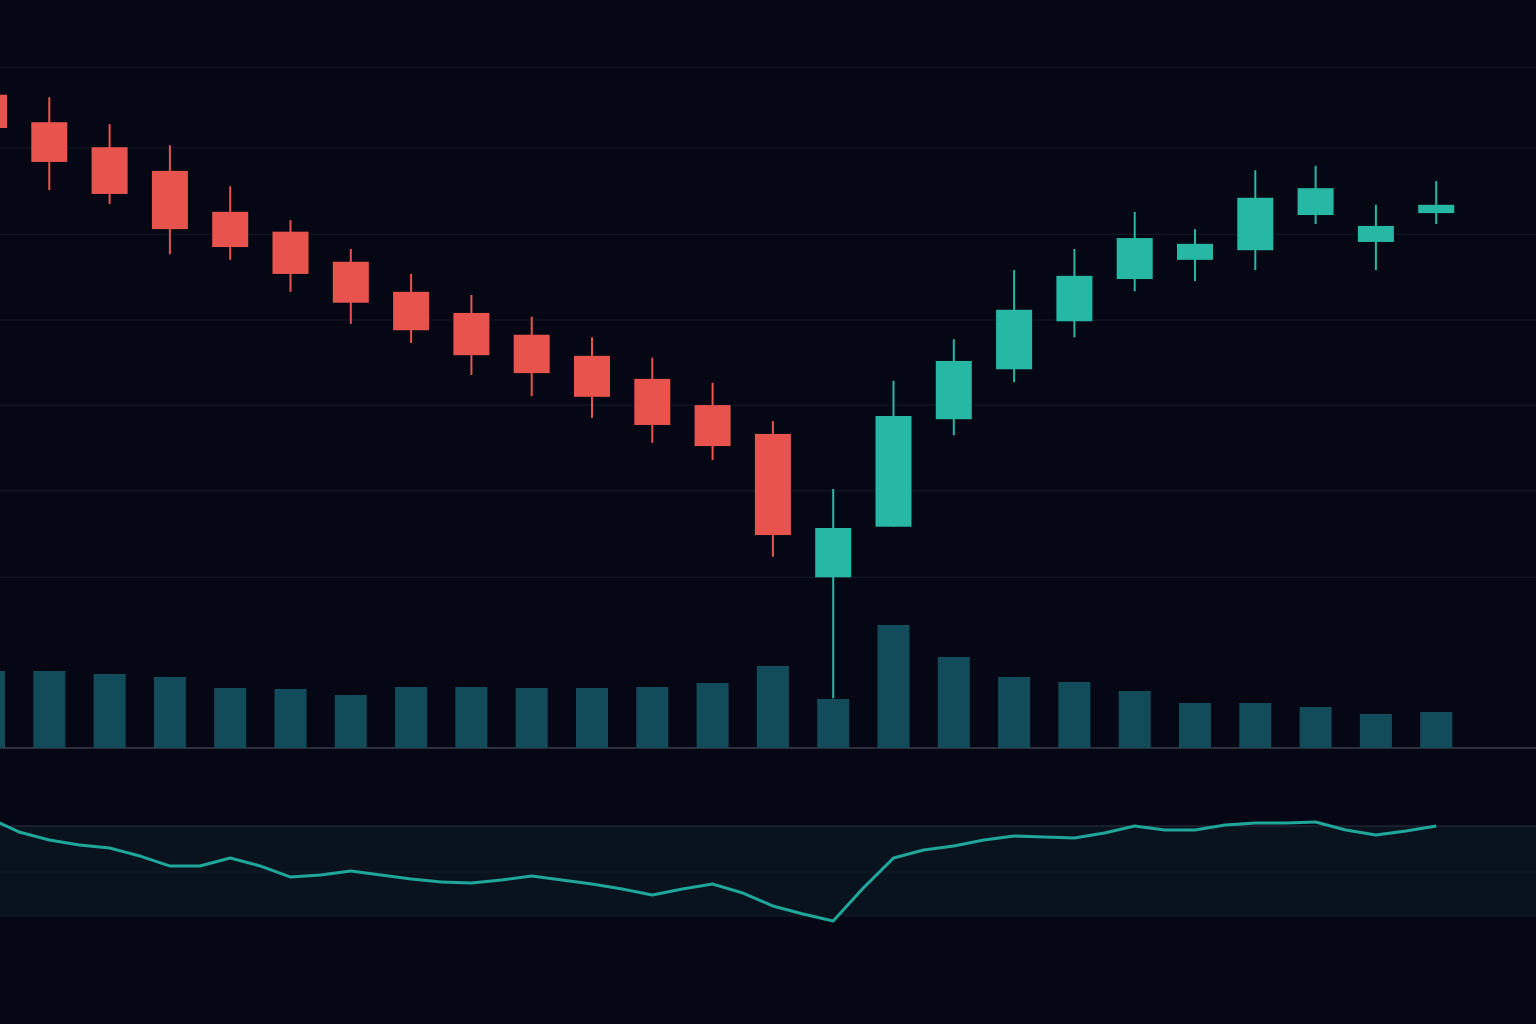  I want to click on indicator-line, so click(718, 871).